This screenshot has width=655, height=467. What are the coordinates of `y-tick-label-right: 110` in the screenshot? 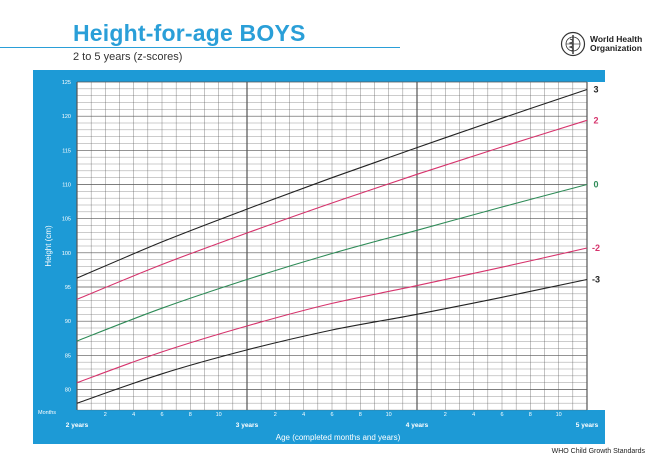 It's located at (616, 186).